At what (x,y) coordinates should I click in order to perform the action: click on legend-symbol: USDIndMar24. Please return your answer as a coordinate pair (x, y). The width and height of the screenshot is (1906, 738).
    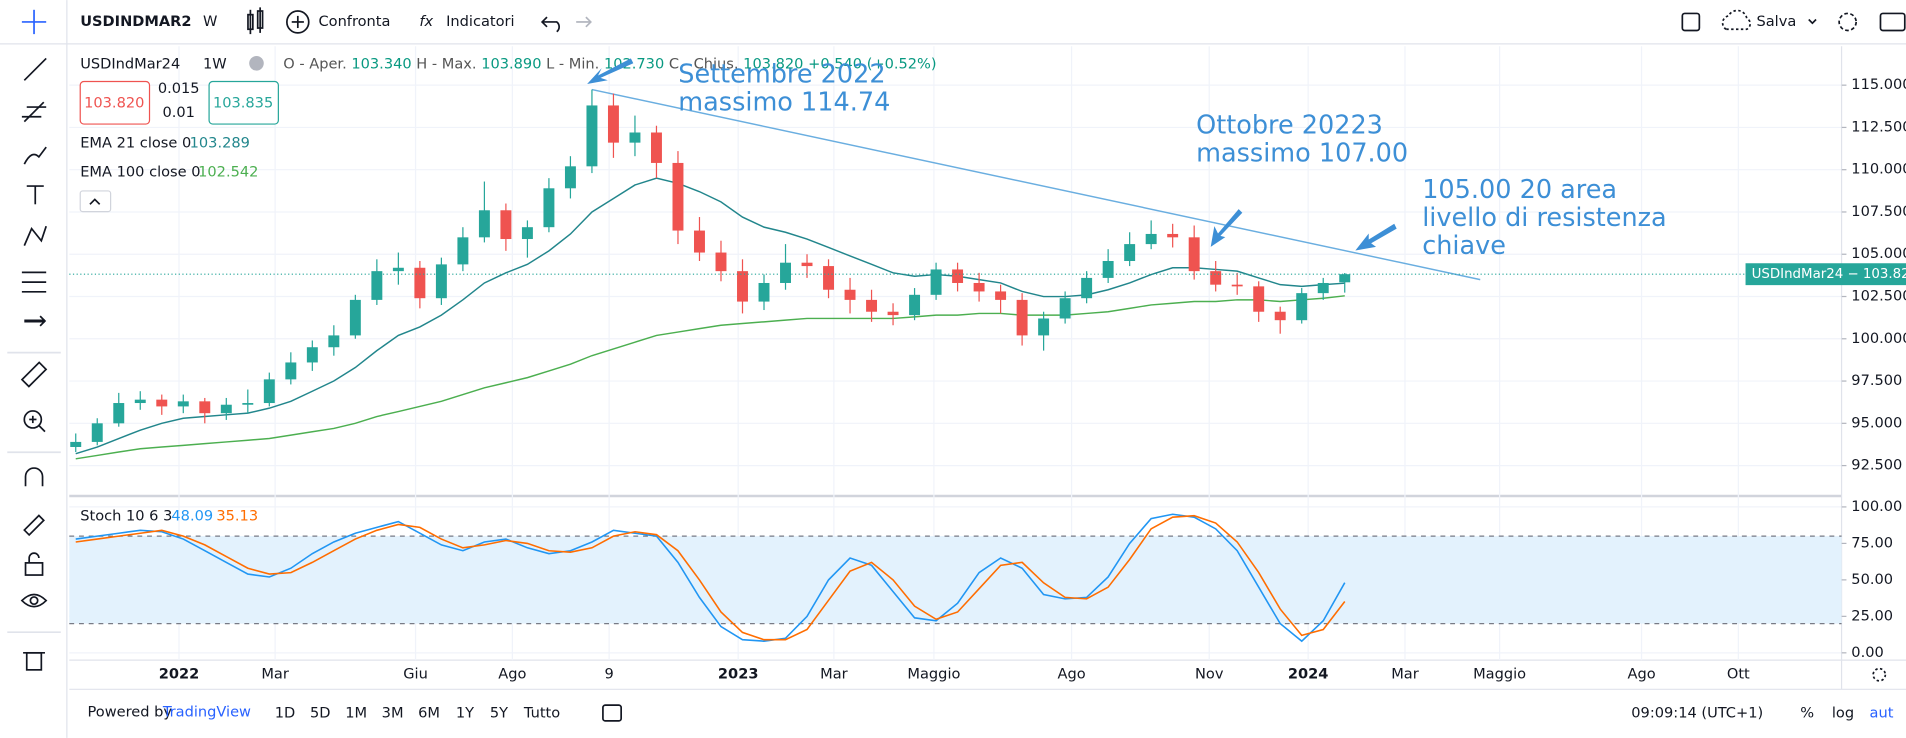
    Looking at the image, I should click on (130, 64).